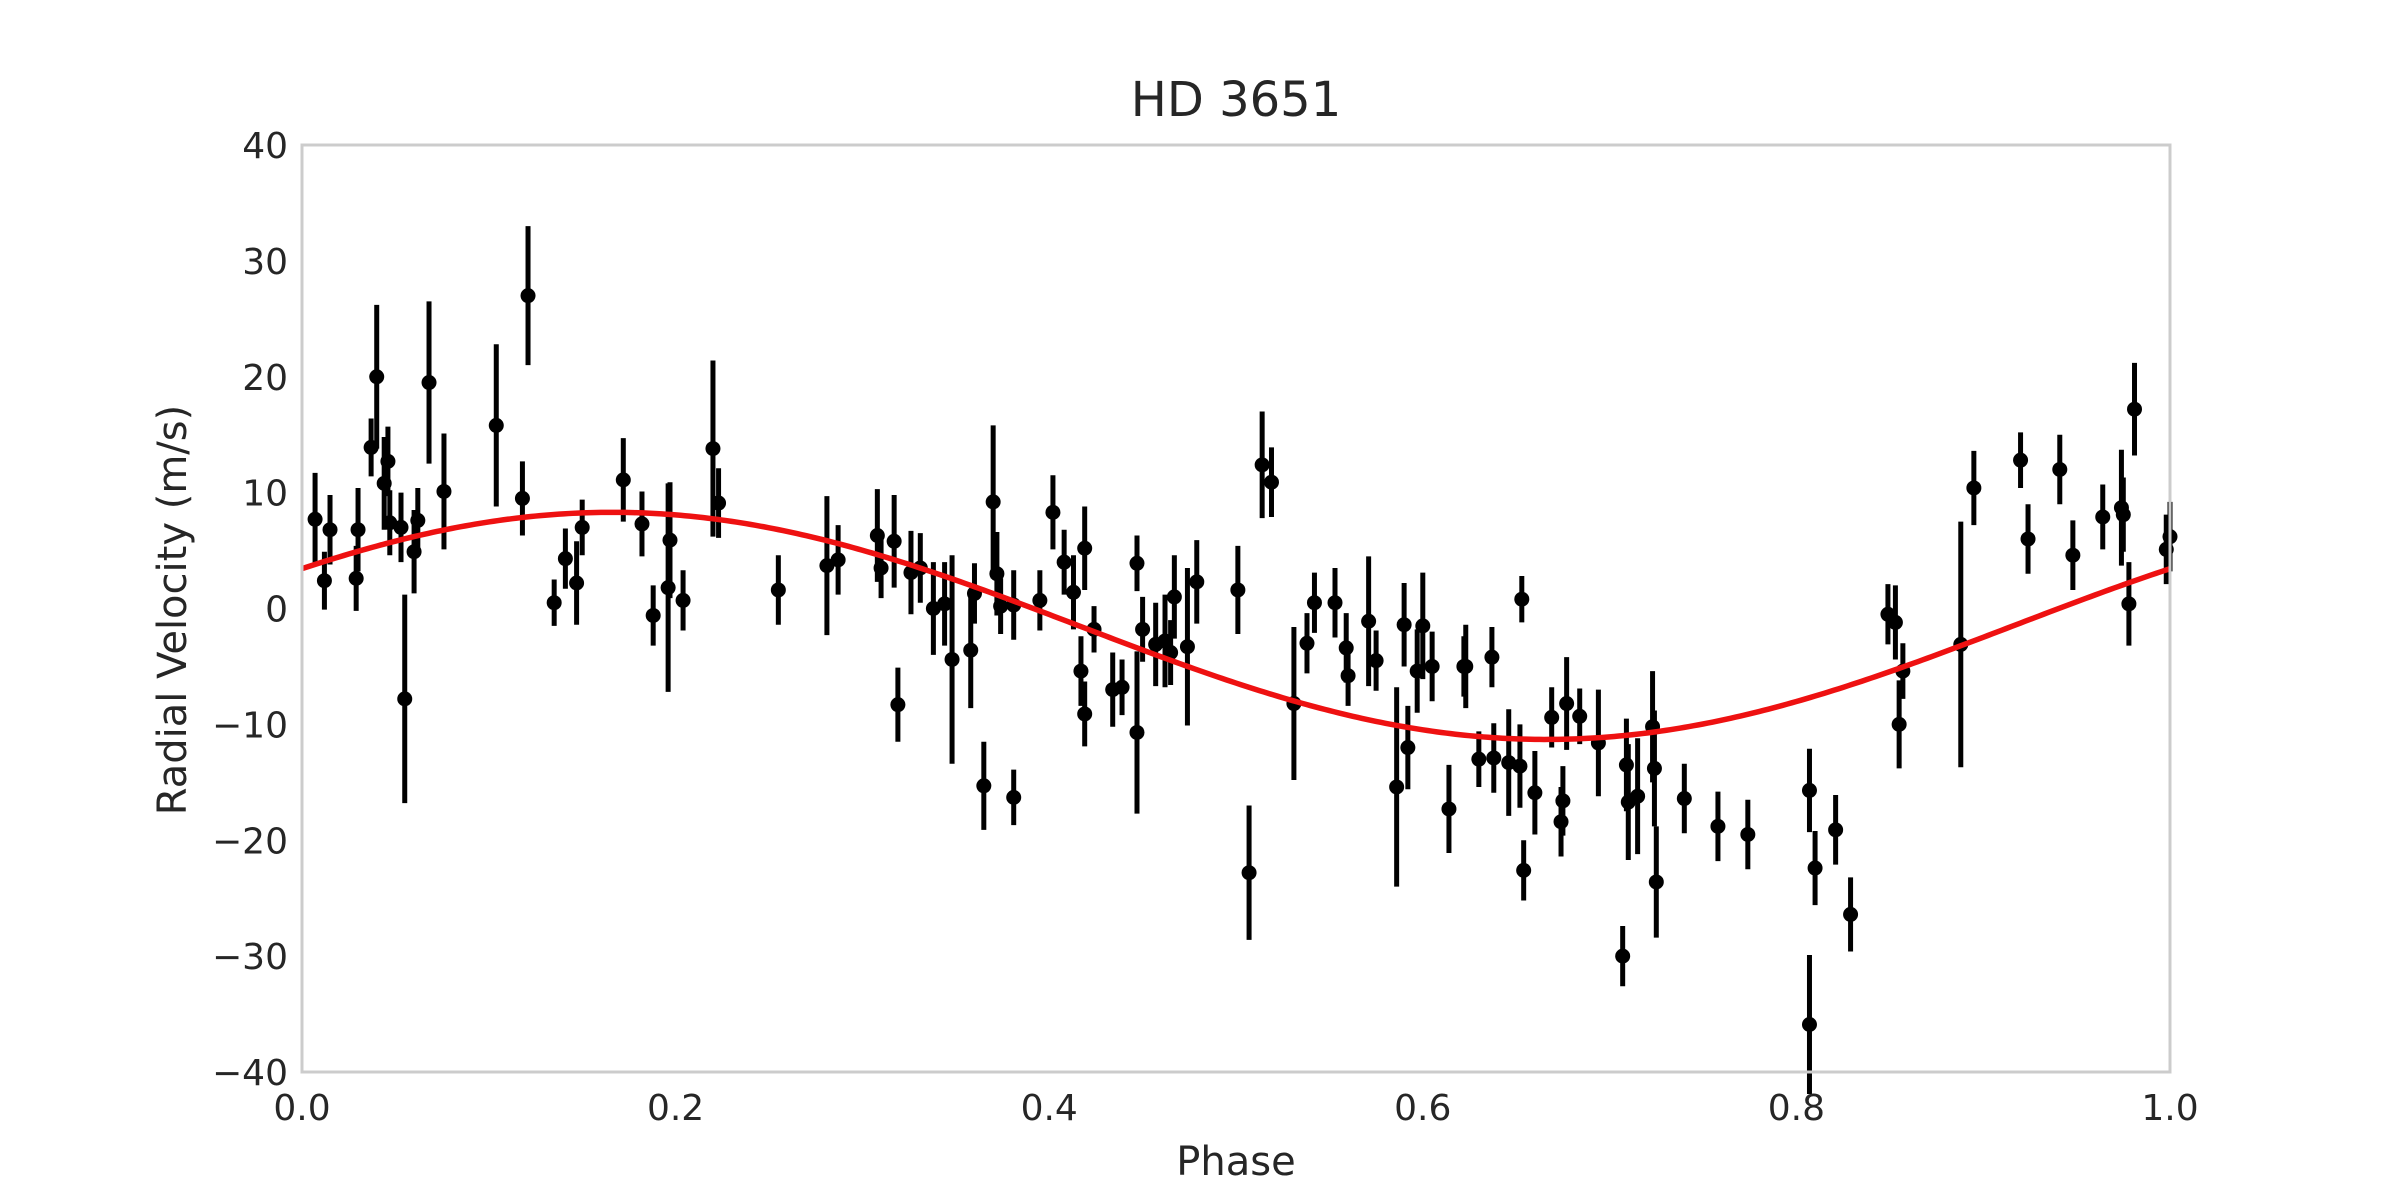 The width and height of the screenshot is (2400, 1200). Describe the element at coordinates (301, 1108) in the screenshot. I see `x-tick-label: 0.0` at that location.